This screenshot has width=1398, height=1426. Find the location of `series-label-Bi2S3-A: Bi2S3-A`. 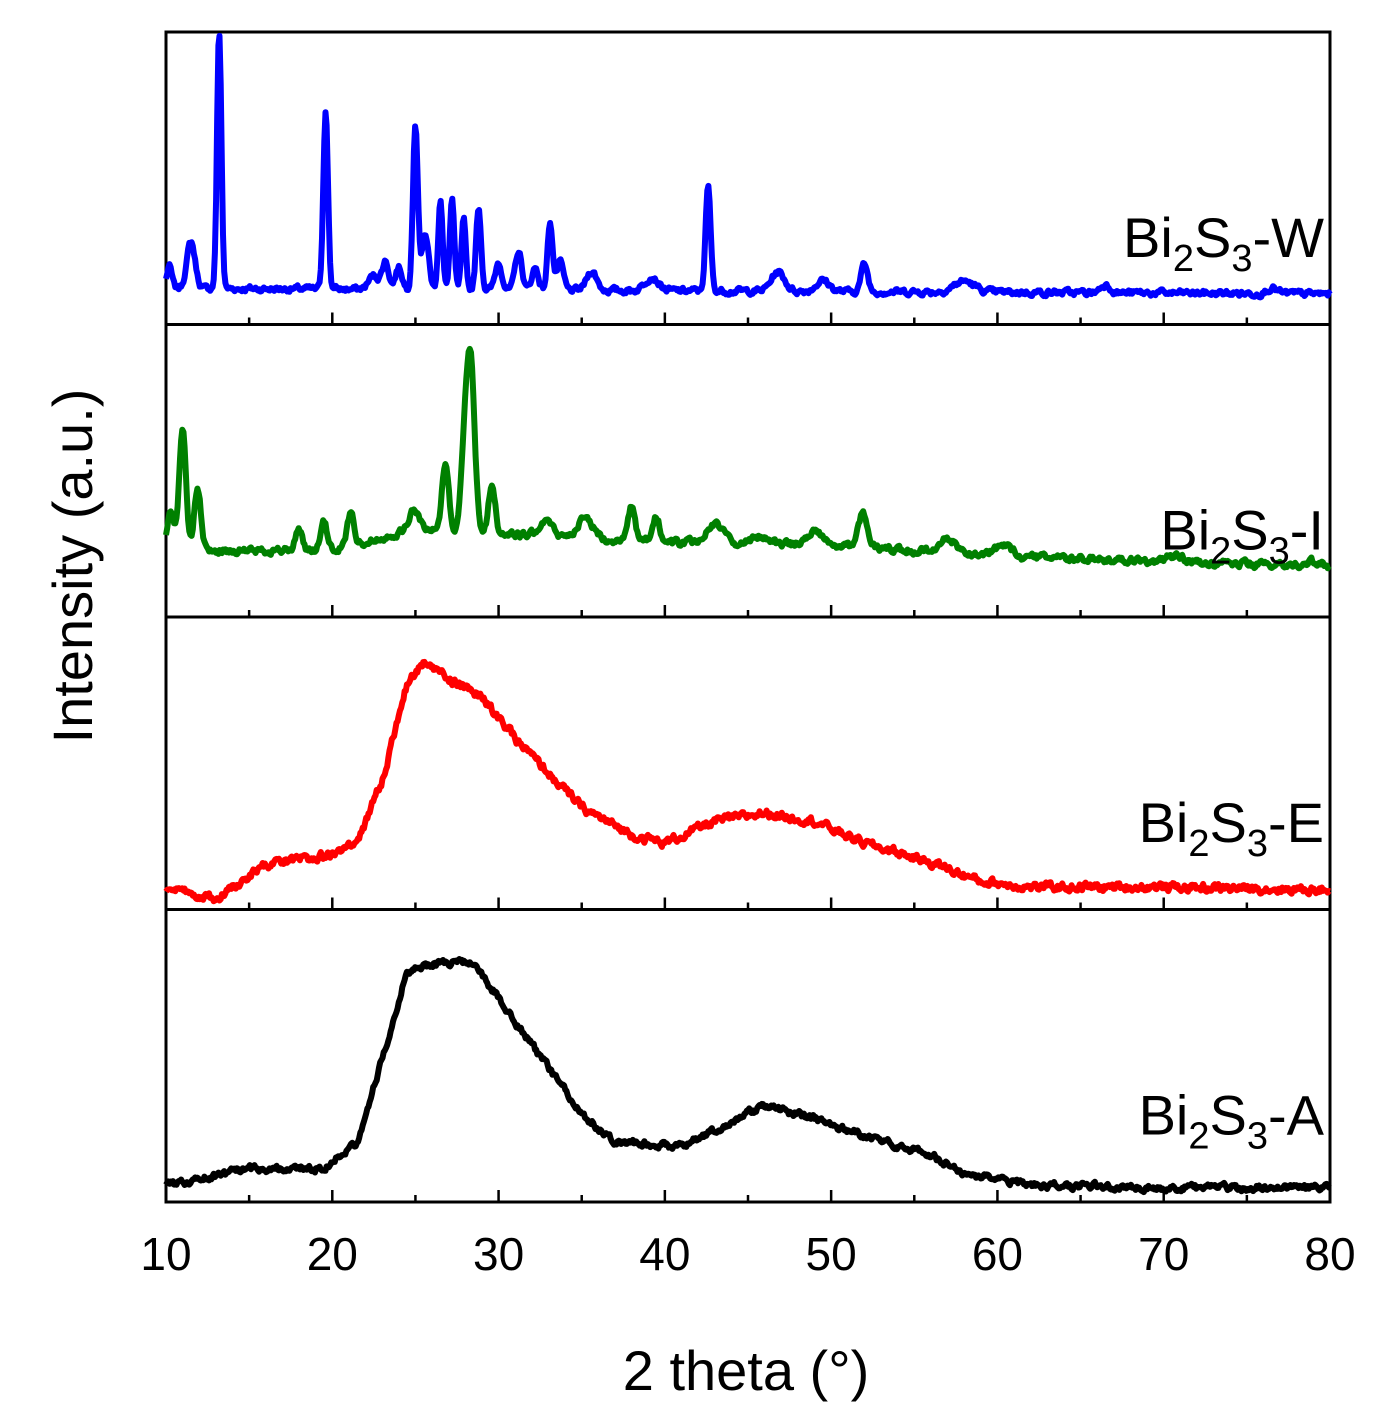

series-label-Bi2S3-A: Bi2S3-A is located at coordinates (1232, 1121).